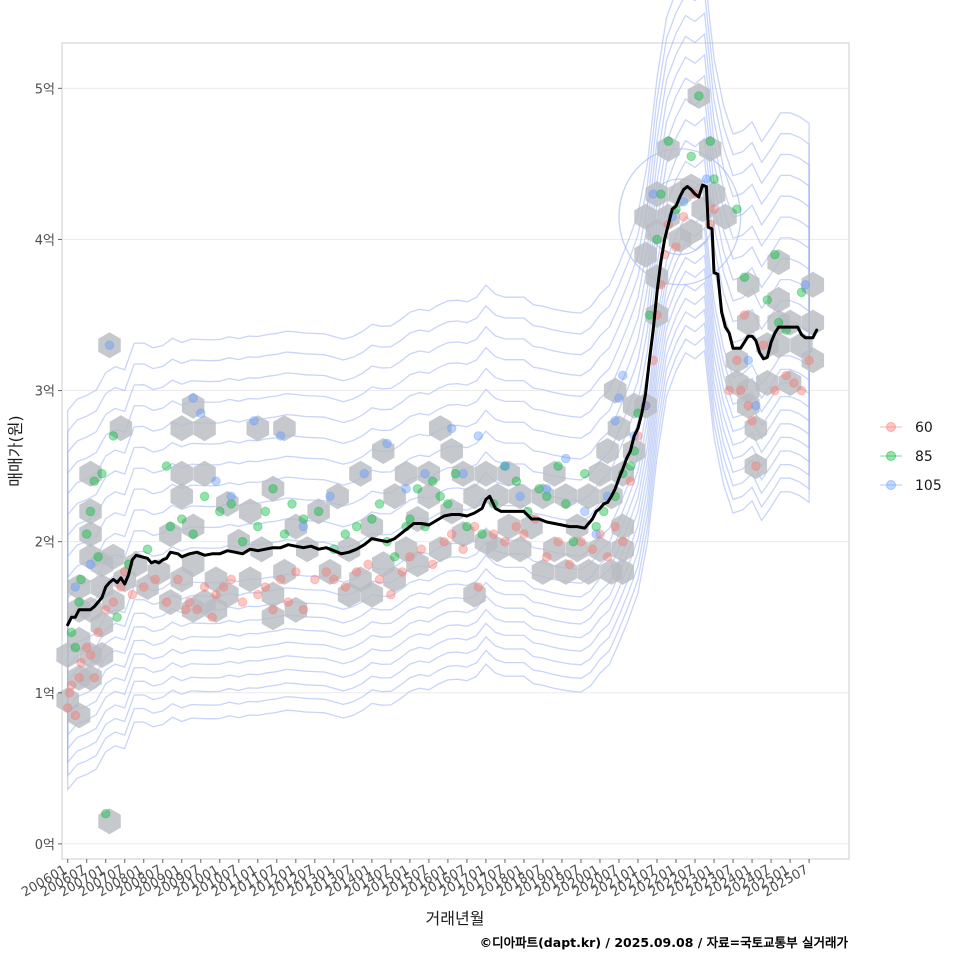 The height and width of the screenshot is (960, 960). What do you see at coordinates (924, 428) in the screenshot?
I see `legend-label-60: 60` at bounding box center [924, 428].